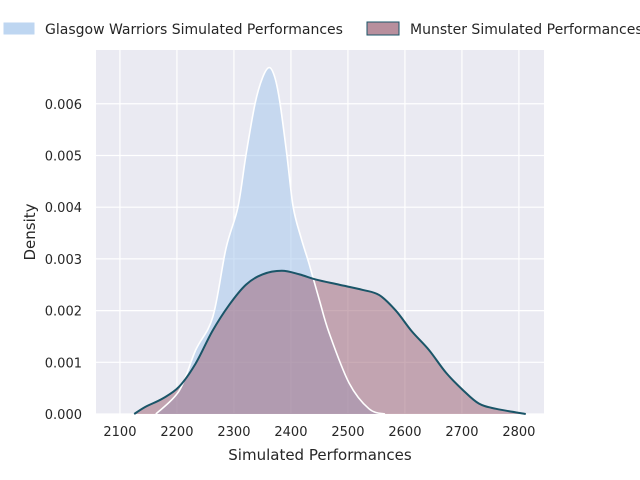 The image size is (640, 480). I want to click on x-tick-labels: 2100 2200 2300 2400 2500 2600 2700 2800, so click(319, 432).